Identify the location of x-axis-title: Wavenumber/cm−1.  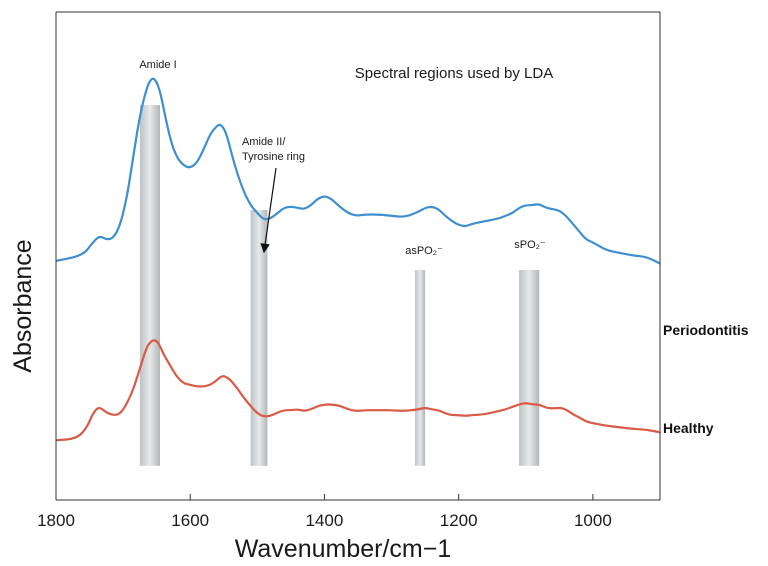
(343, 549).